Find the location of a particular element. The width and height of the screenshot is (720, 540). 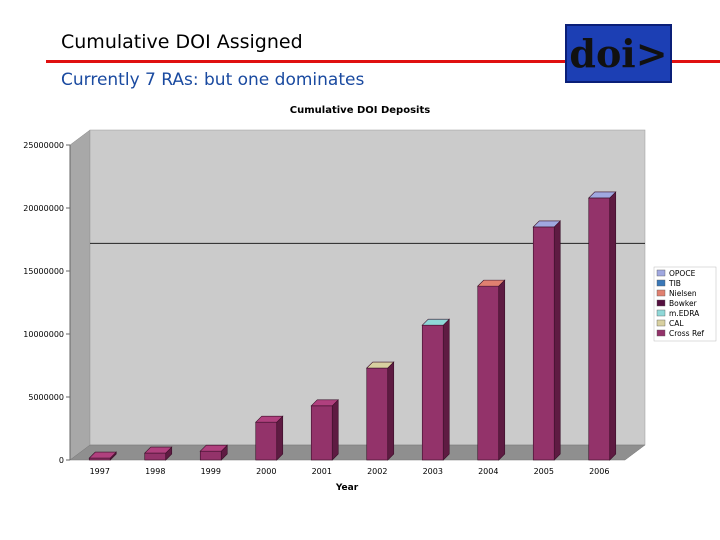

bar-2004 is located at coordinates (491, 370).